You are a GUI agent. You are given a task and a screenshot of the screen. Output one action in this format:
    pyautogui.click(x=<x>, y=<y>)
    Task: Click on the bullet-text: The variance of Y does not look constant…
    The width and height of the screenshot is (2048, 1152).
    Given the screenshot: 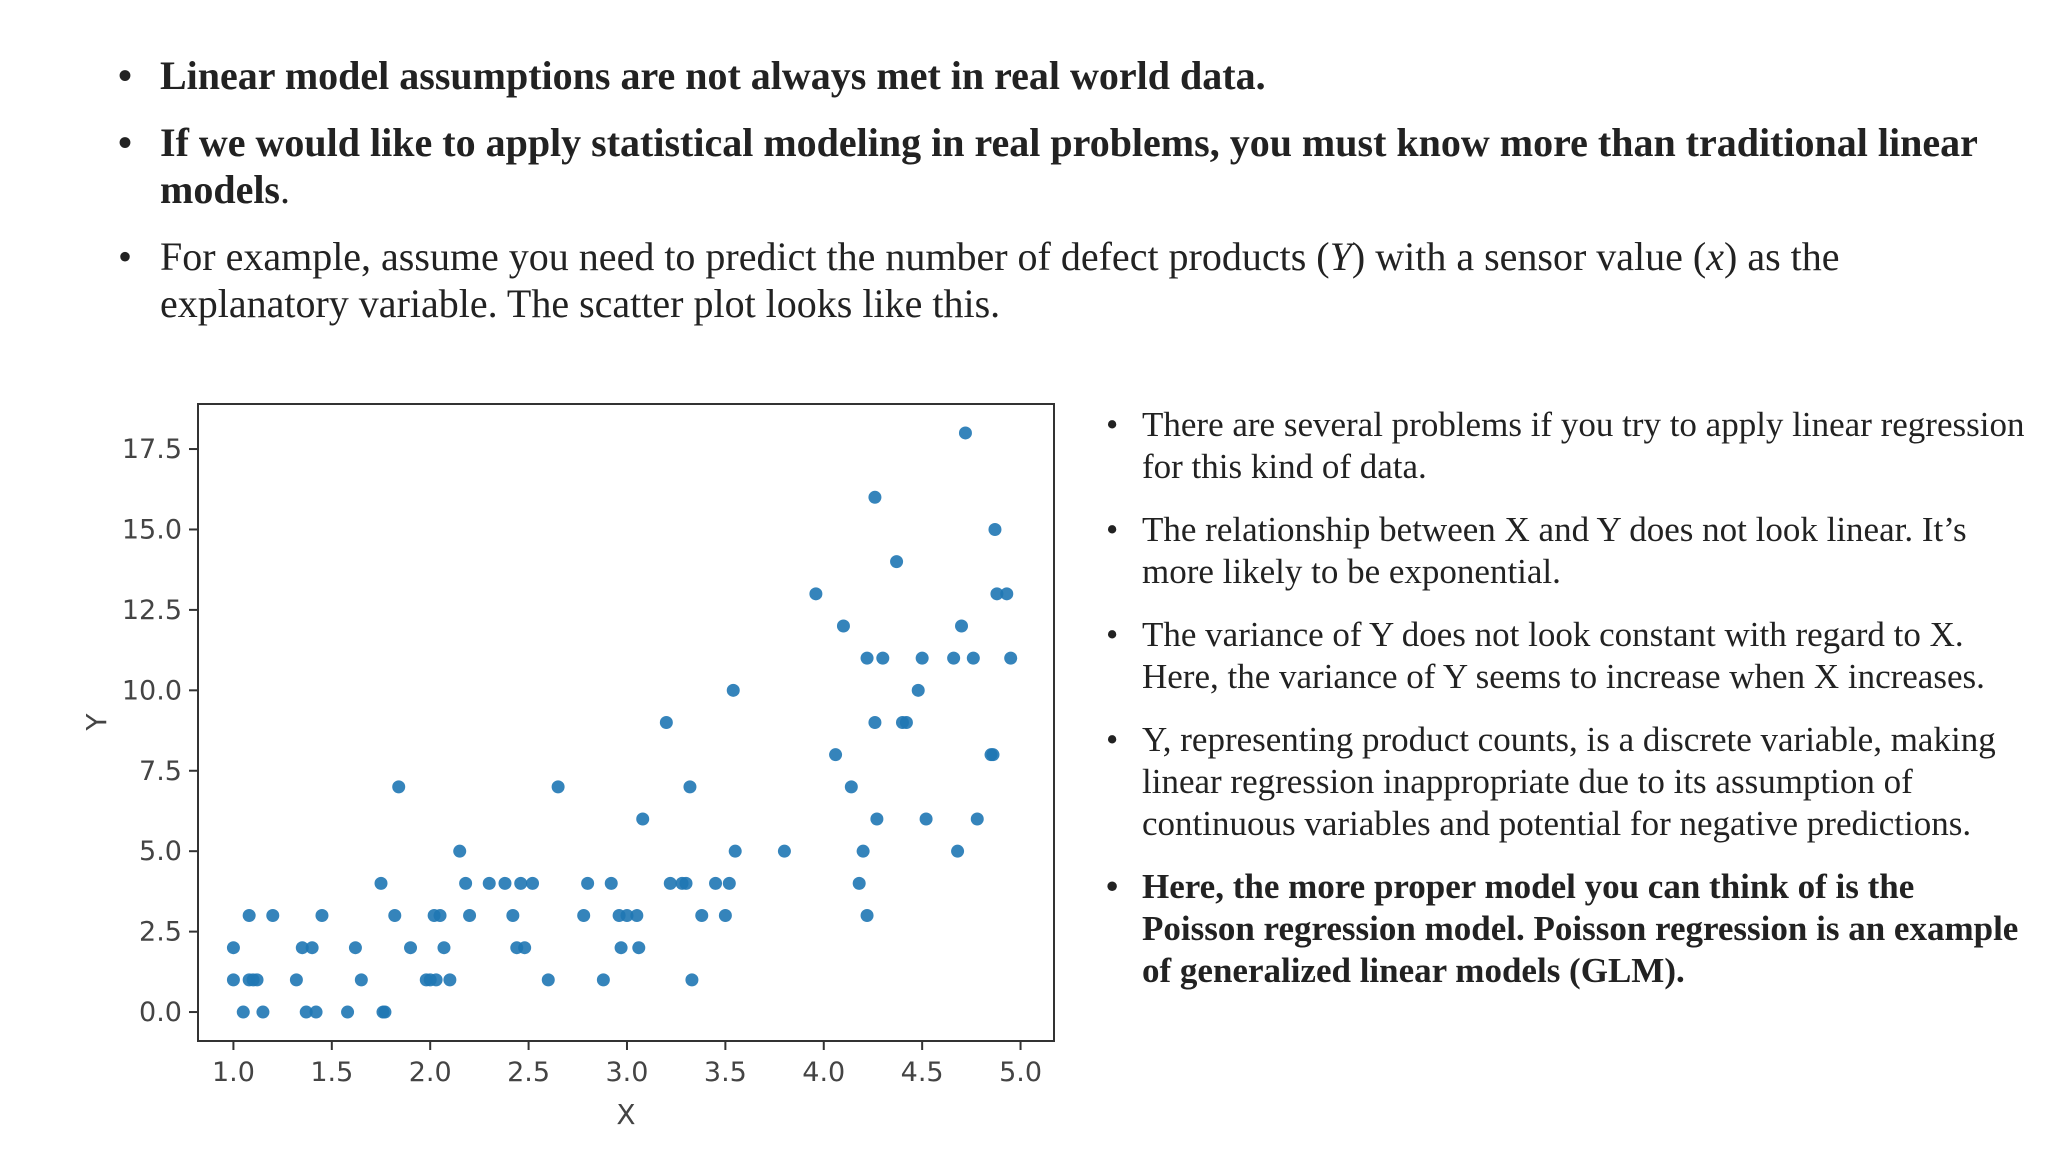 What is the action you would take?
    pyautogui.click(x=1563, y=655)
    